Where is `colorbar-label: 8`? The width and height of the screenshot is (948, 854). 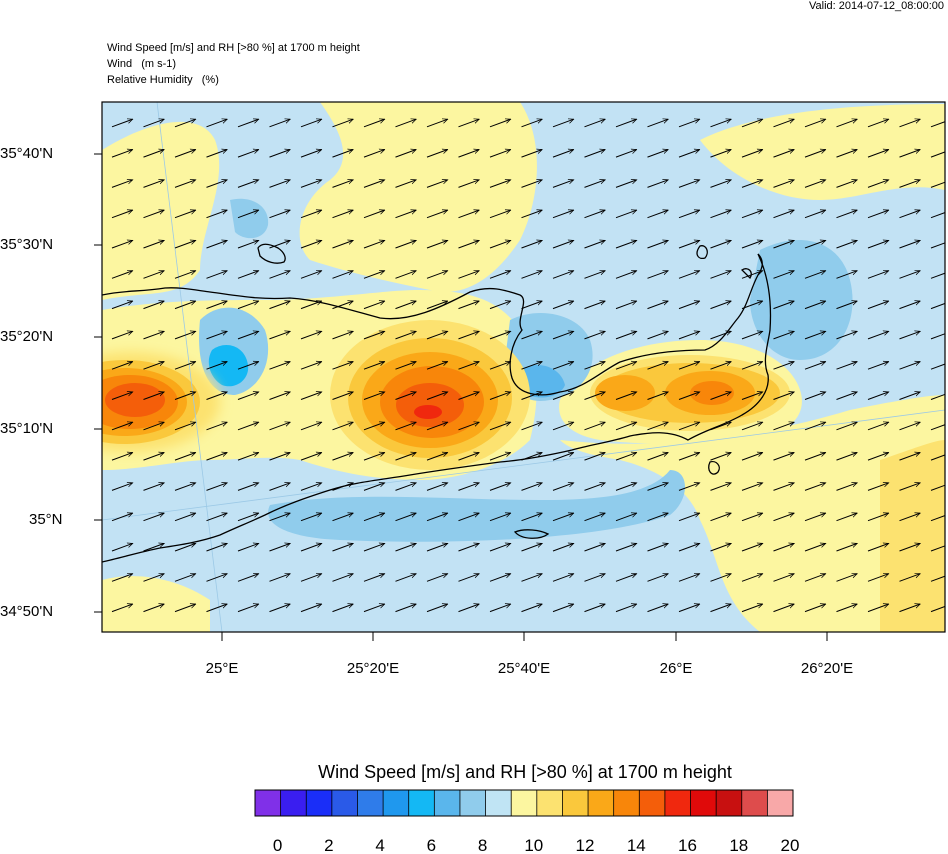
colorbar-label: 8 is located at coordinates (482, 845).